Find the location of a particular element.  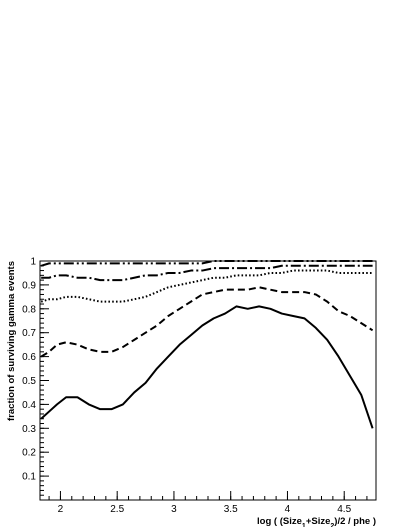

x-axis-label: log ( (Size1+Size2)/2 / phe ) is located at coordinates (316, 521).